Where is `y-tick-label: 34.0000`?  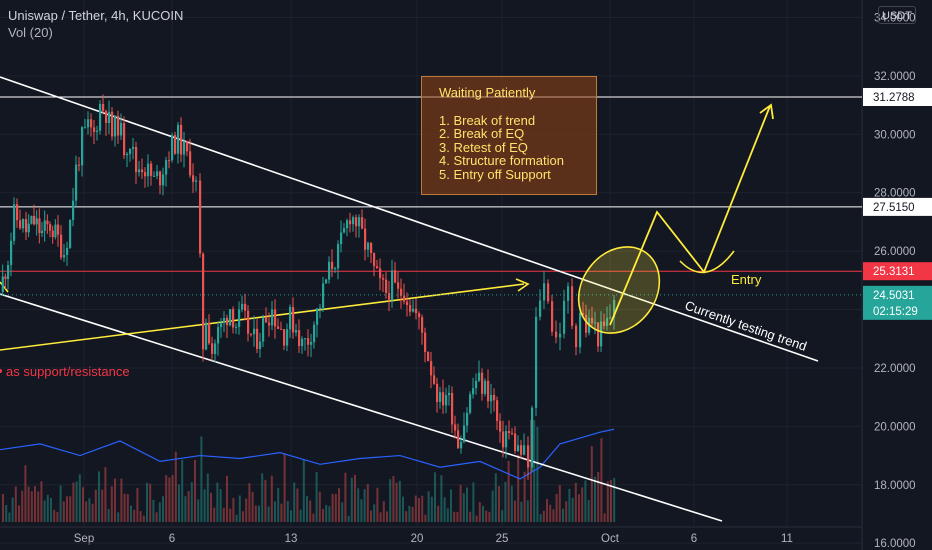
y-tick-label: 34.0000 is located at coordinates (895, 19).